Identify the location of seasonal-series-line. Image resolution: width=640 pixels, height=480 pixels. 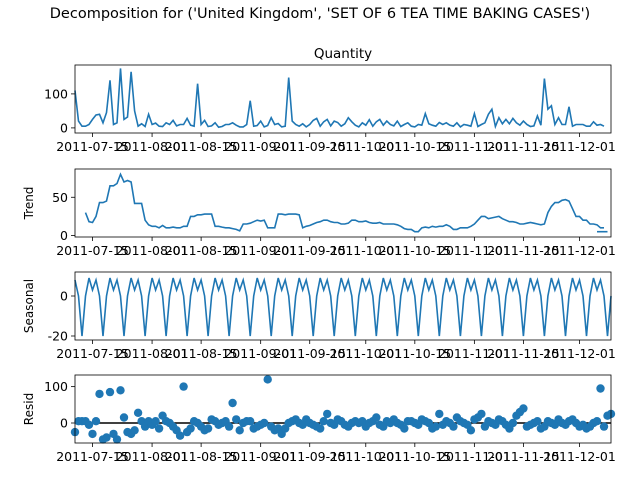
(343, 307).